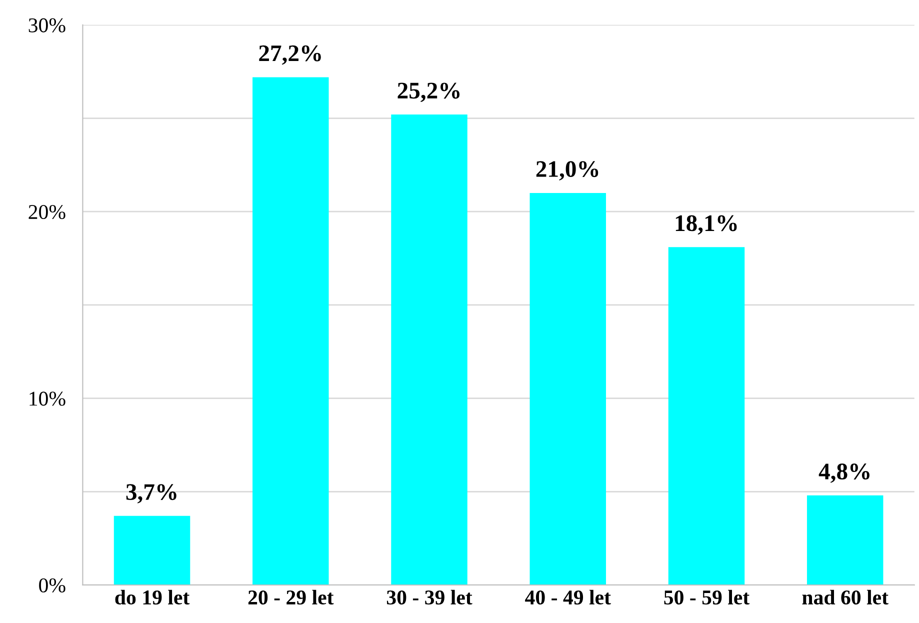 Image resolution: width=919 pixels, height=623 pixels. I want to click on data-label: 25,2%, so click(429, 92).